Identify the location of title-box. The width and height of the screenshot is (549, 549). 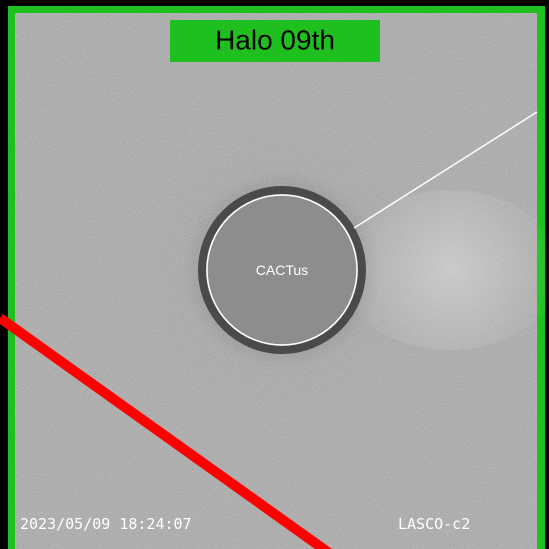
(275, 41).